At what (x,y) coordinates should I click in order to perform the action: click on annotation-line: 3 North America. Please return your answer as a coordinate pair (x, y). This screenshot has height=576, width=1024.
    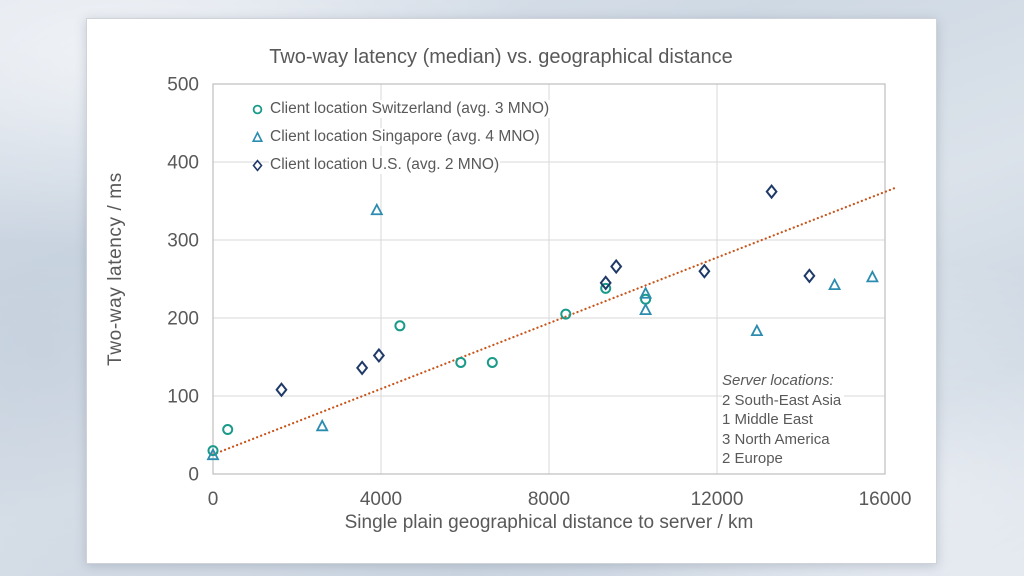
    Looking at the image, I should click on (783, 439).